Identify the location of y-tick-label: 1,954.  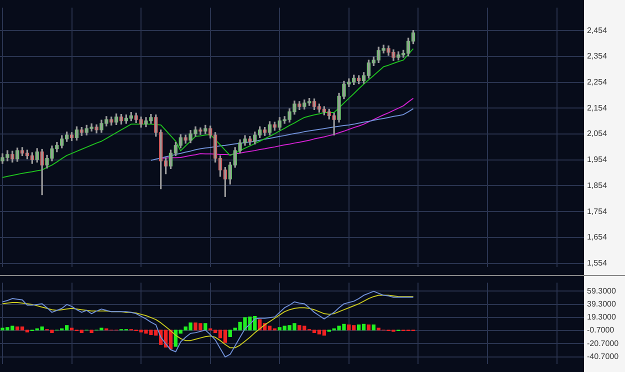
(597, 159).